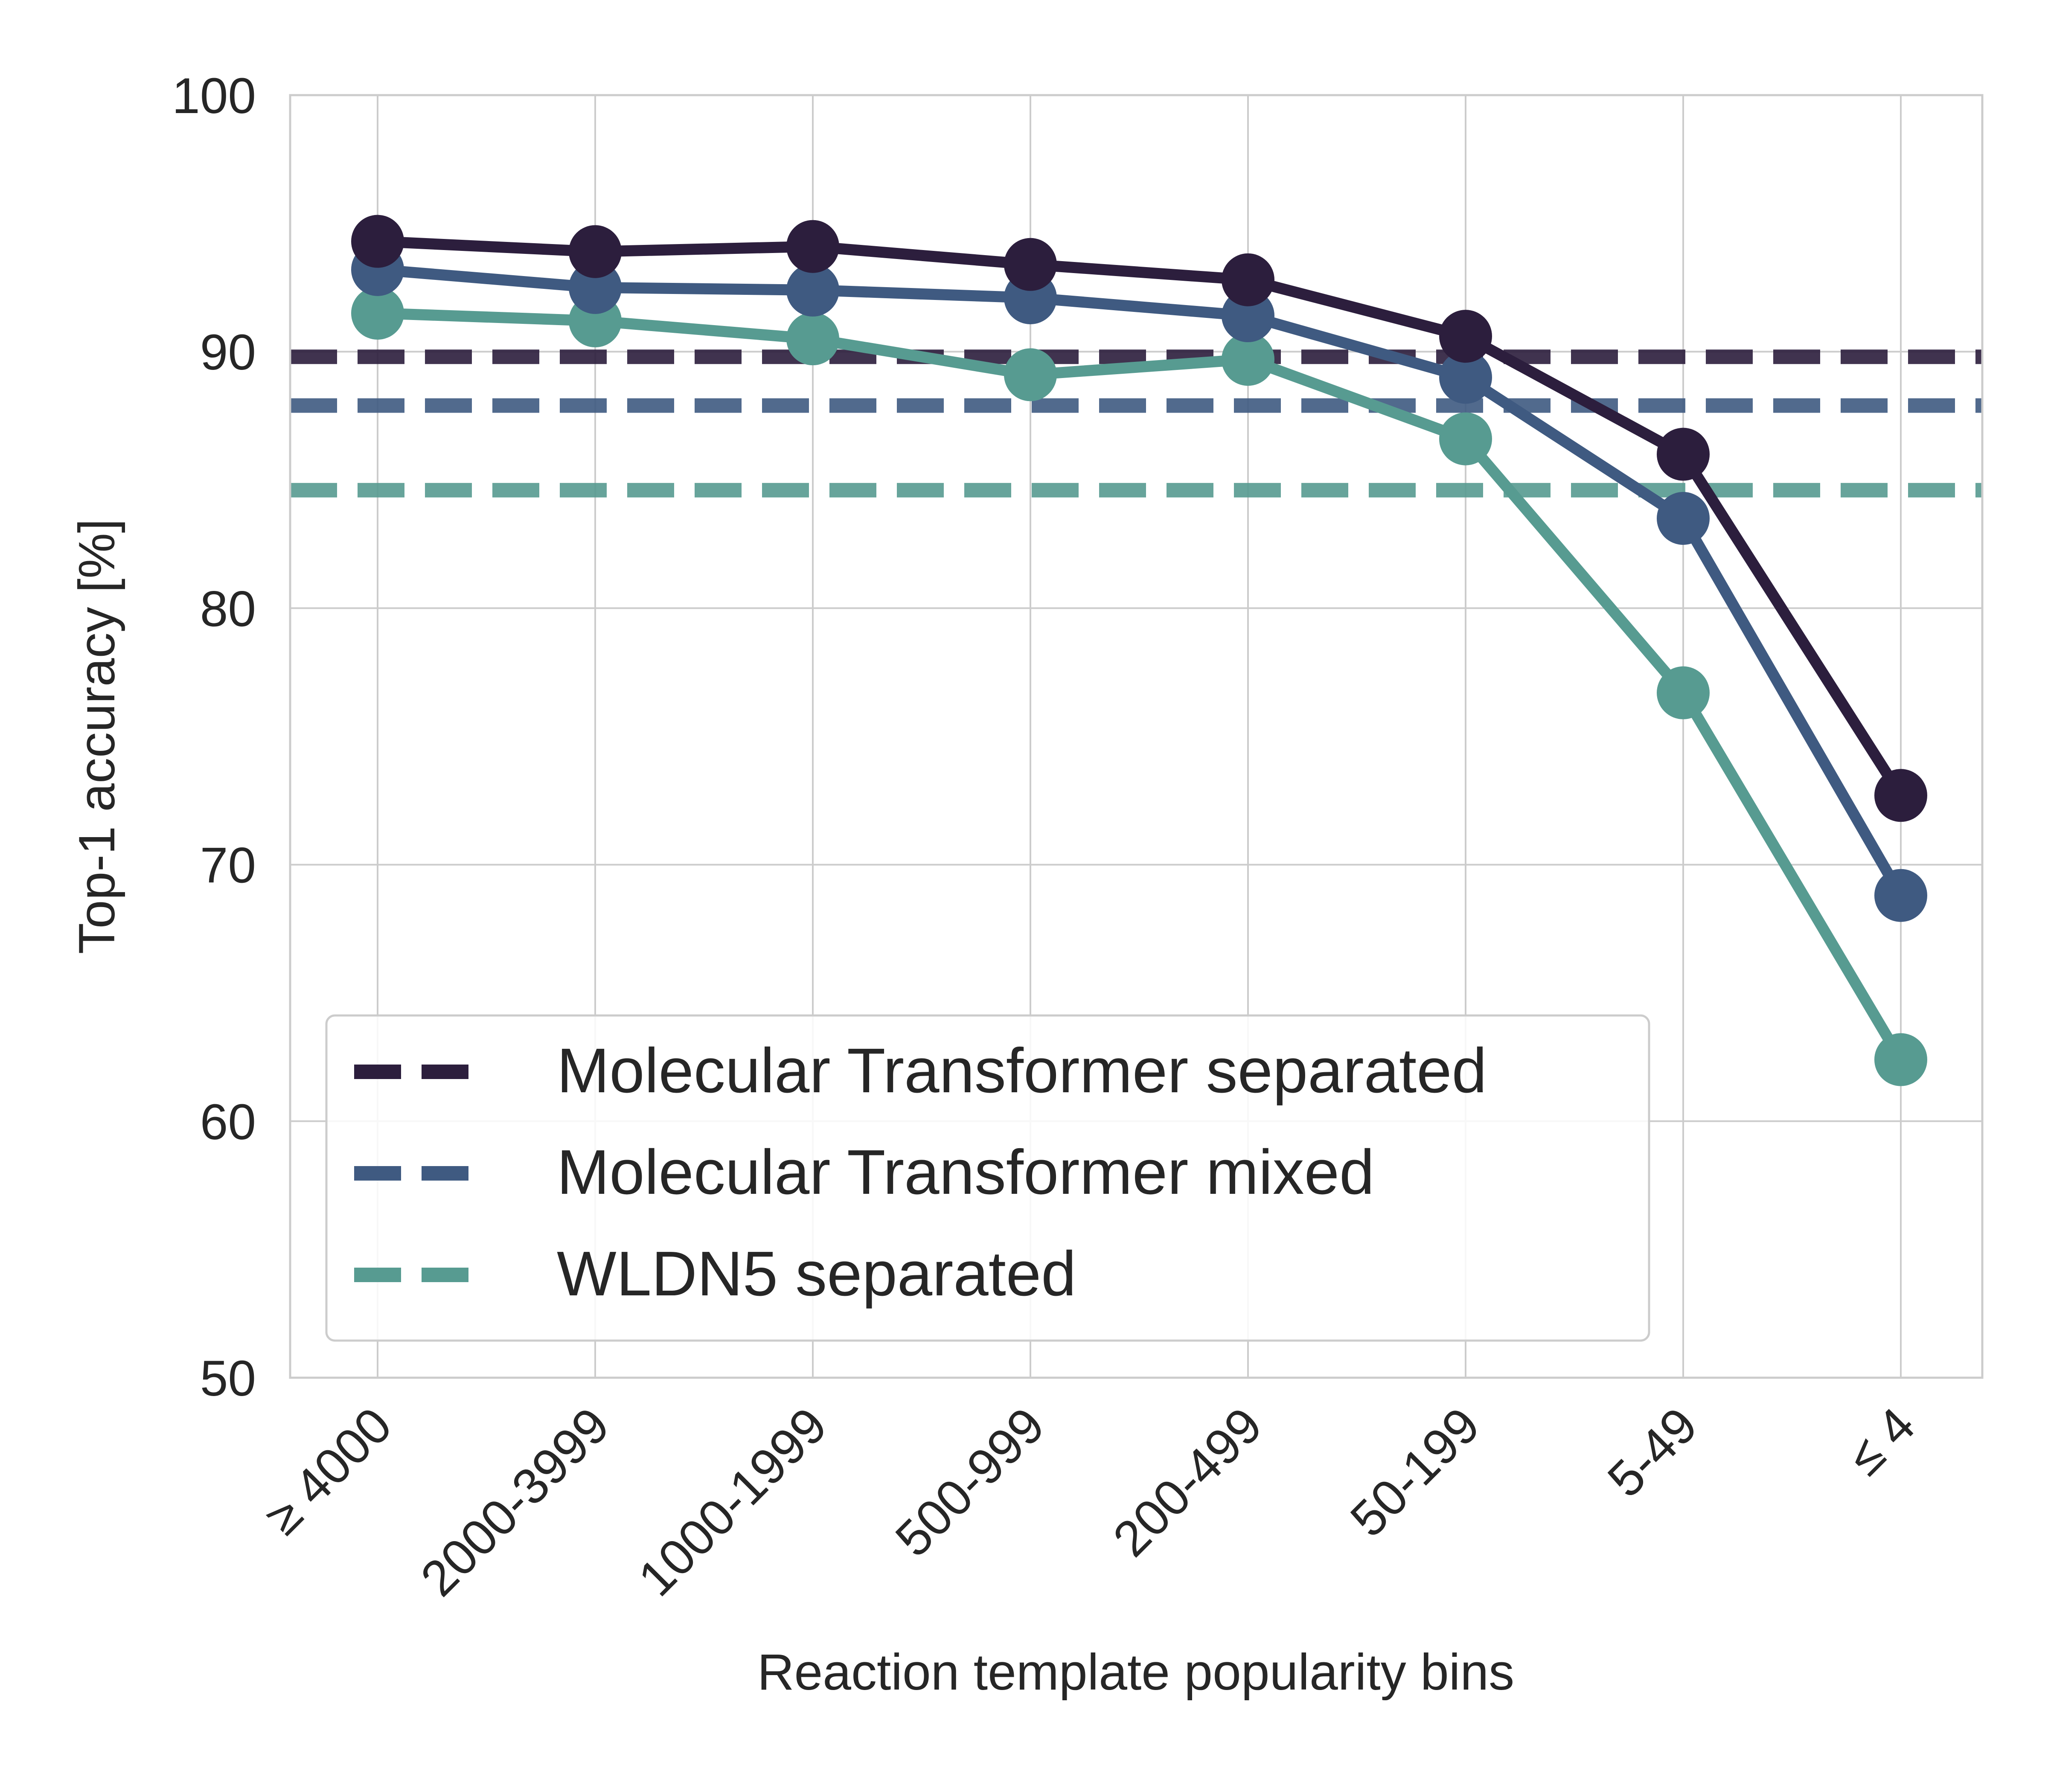 The image size is (2048, 1792). What do you see at coordinates (228, 609) in the screenshot?
I see `y-tick-label: 80` at bounding box center [228, 609].